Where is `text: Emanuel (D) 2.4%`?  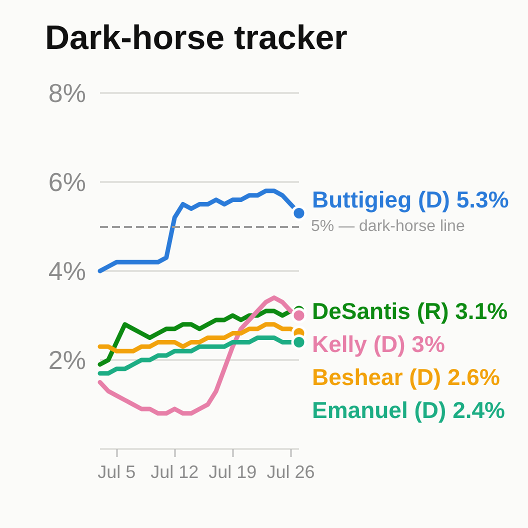
text: Emanuel (D) 2.4% is located at coordinates (408, 410).